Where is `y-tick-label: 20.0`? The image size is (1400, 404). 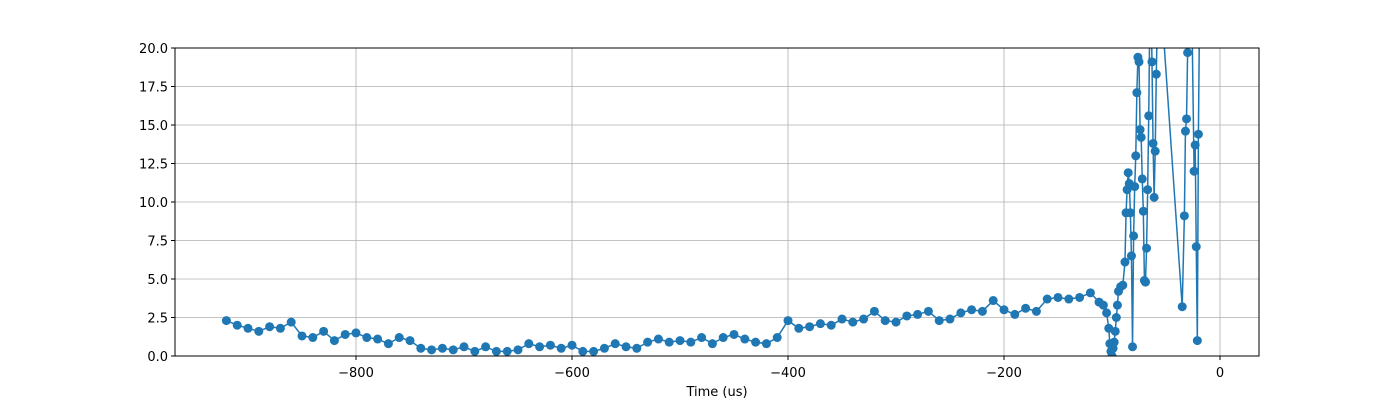 y-tick-label: 20.0 is located at coordinates (153, 49).